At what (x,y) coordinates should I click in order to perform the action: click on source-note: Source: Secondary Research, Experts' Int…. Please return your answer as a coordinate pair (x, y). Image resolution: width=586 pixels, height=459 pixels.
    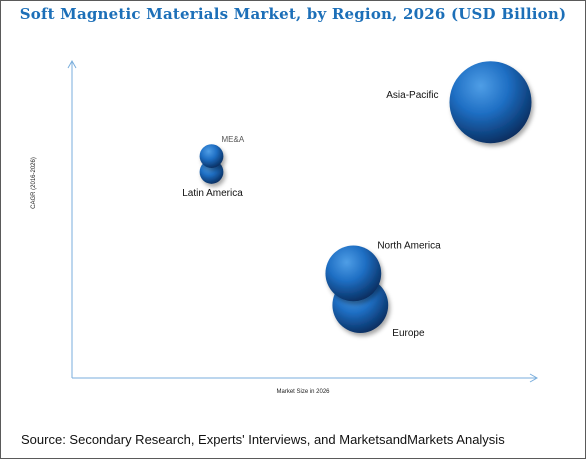
    Looking at the image, I should click on (263, 439).